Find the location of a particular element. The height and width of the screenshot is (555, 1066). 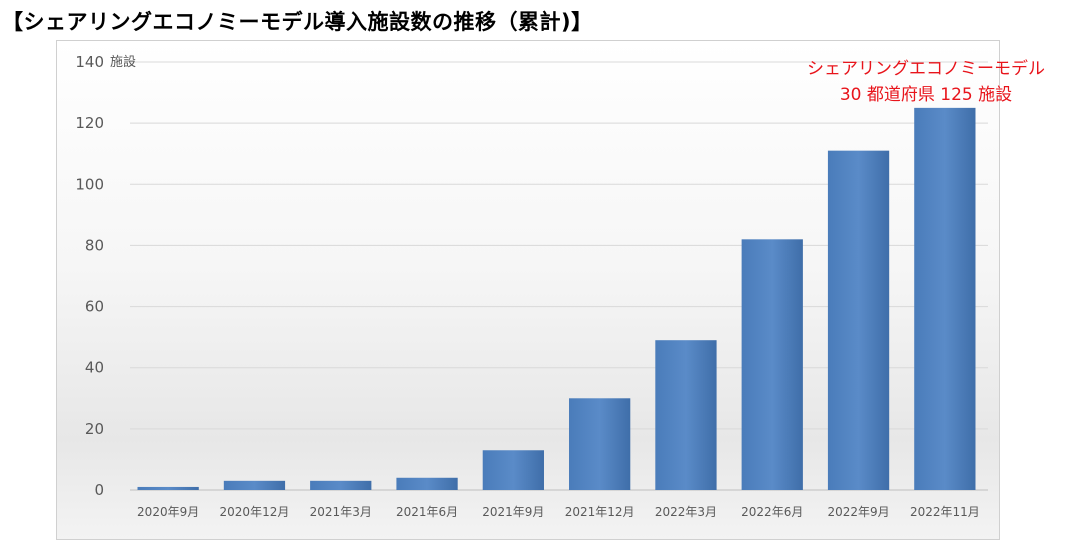

y-tick-label: 40 is located at coordinates (94, 368).